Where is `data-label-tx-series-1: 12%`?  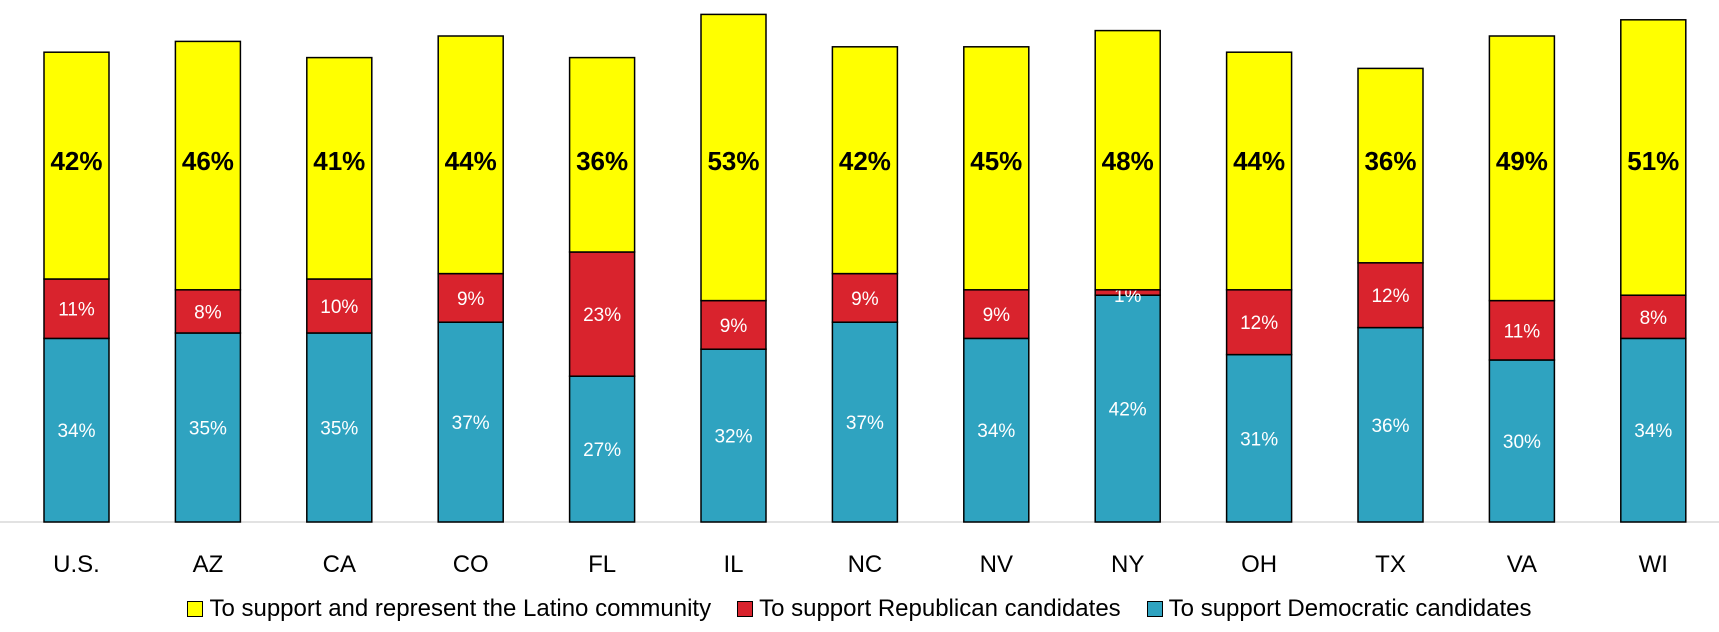 data-label-tx-series-1: 12% is located at coordinates (1390, 296).